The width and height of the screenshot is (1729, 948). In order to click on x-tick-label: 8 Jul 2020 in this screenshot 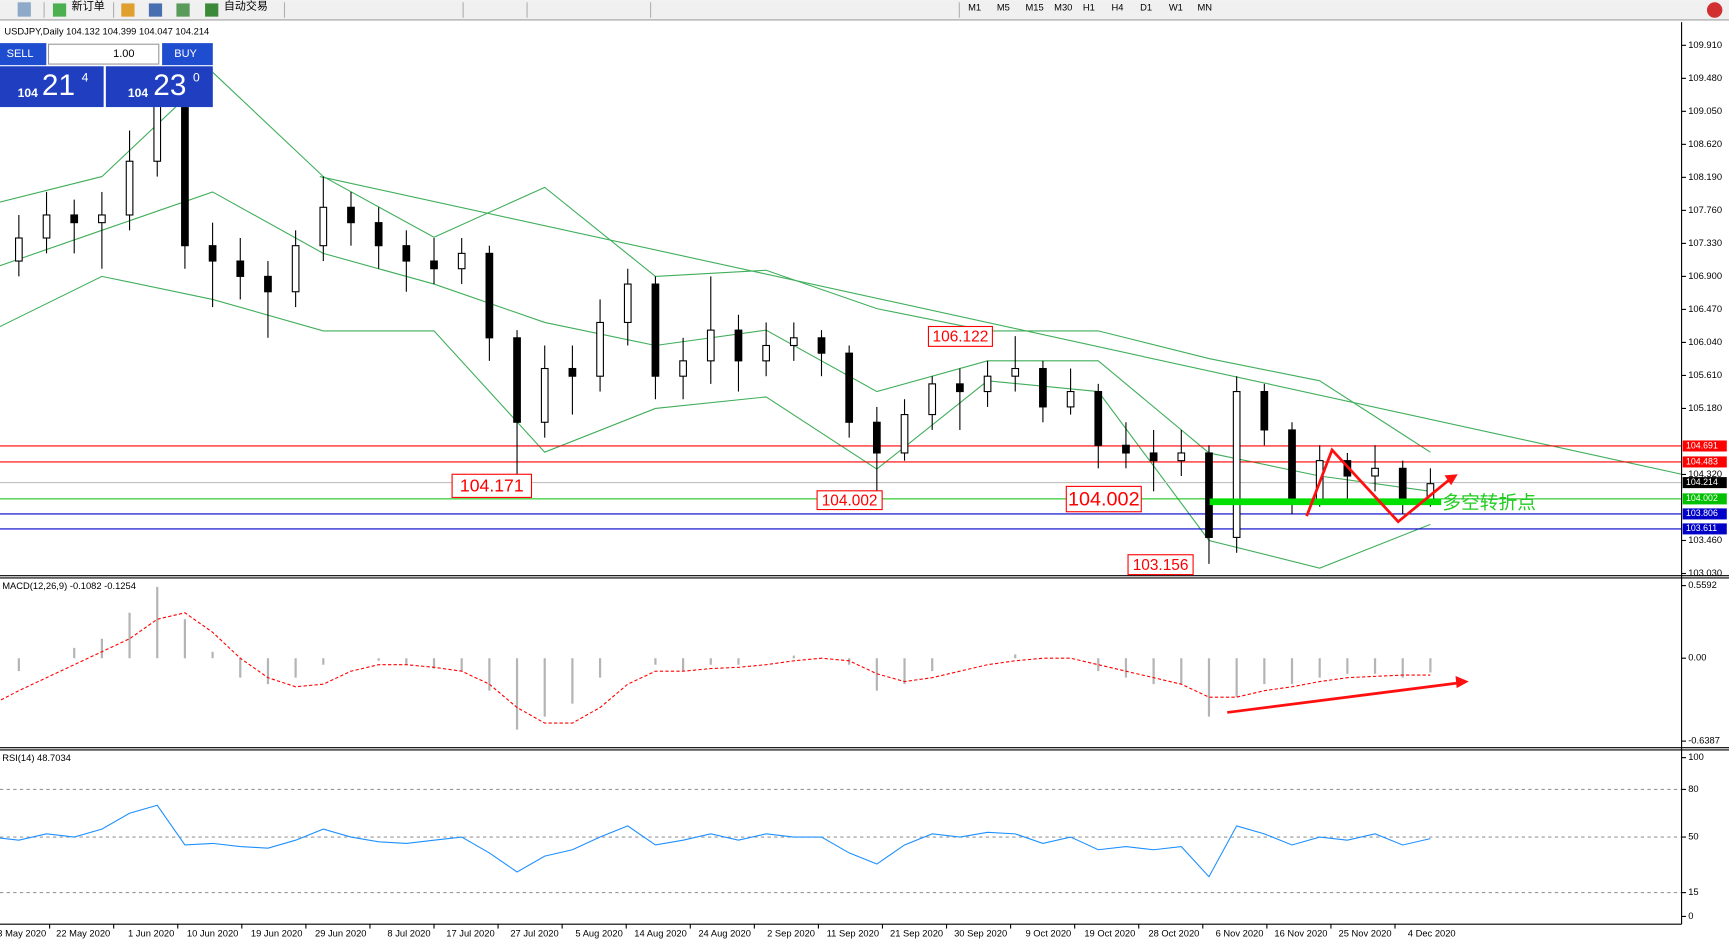, I will do `click(408, 934)`.